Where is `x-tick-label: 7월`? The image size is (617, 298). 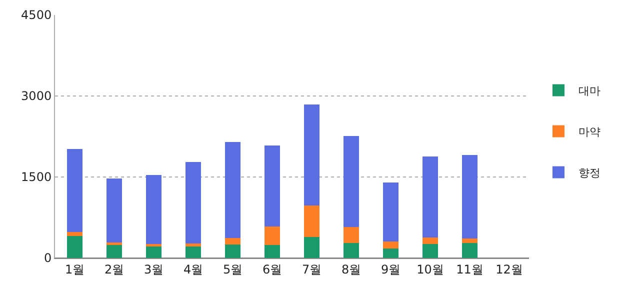 x-tick-label: 7월 is located at coordinates (312, 269).